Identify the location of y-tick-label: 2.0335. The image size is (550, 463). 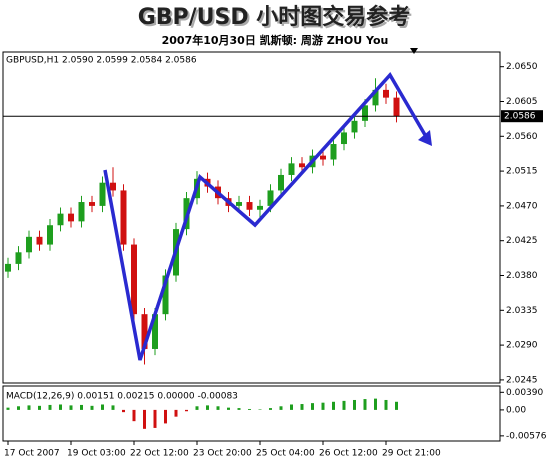
(522, 311).